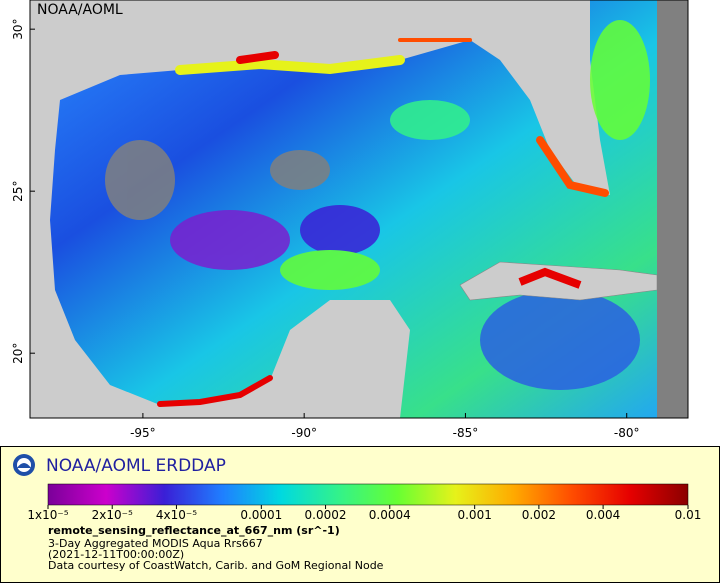 The width and height of the screenshot is (720, 583). I want to click on colorbar-tick-label: 0.0004, so click(390, 515).